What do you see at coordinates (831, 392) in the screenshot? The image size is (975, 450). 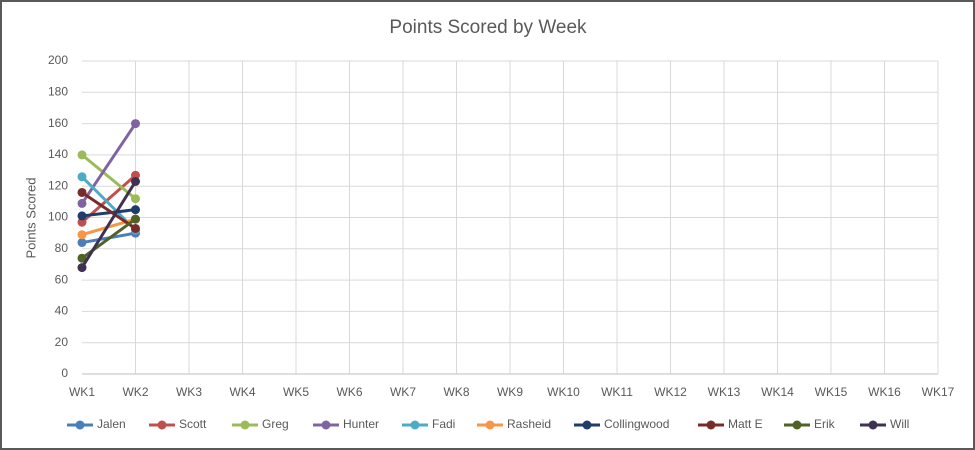 I see `x-tick-label: WK15` at bounding box center [831, 392].